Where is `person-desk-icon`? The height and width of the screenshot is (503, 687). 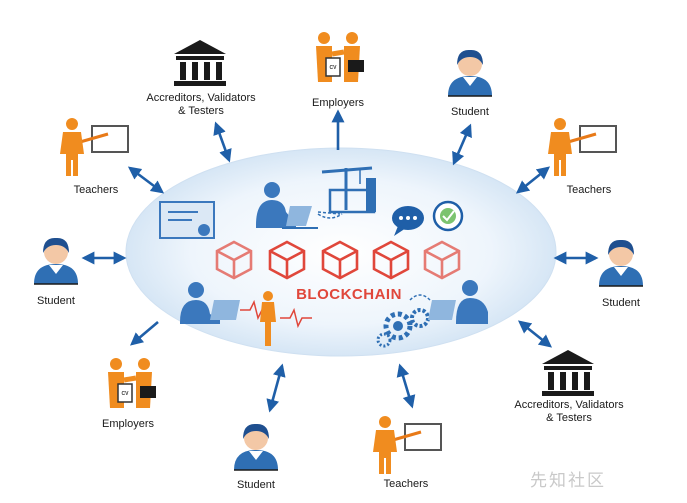 person-desk-icon is located at coordinates (448, 302).